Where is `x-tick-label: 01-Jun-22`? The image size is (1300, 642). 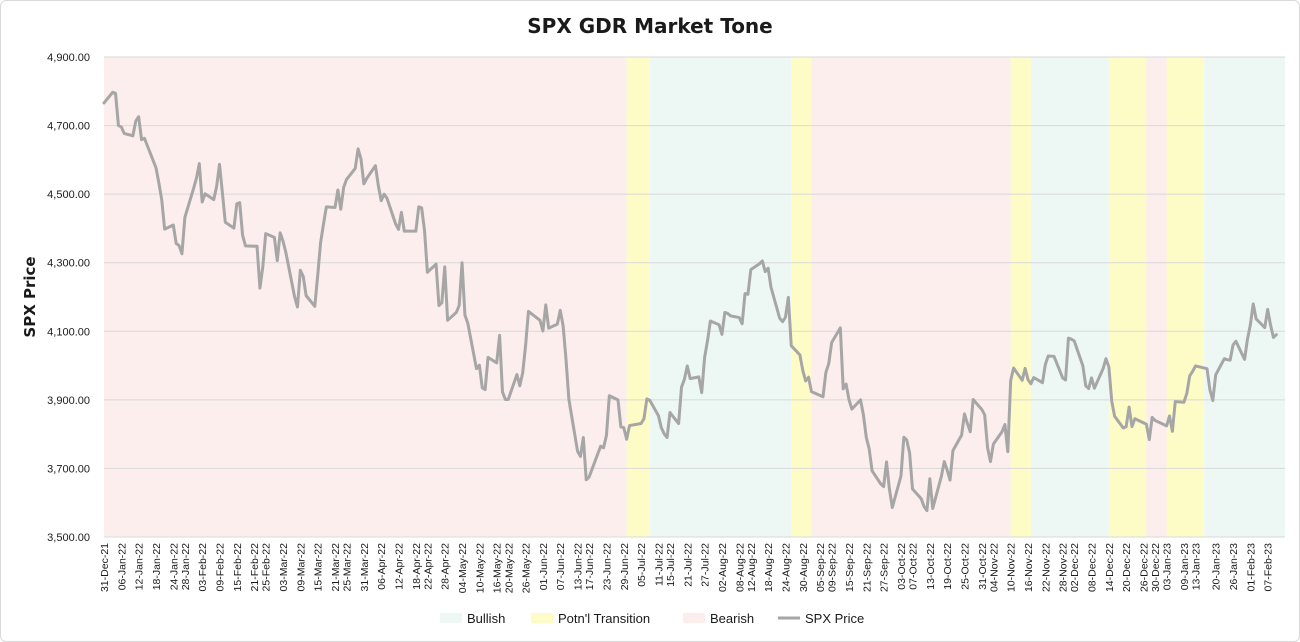 x-tick-label: 01-Jun-22 is located at coordinates (544, 566).